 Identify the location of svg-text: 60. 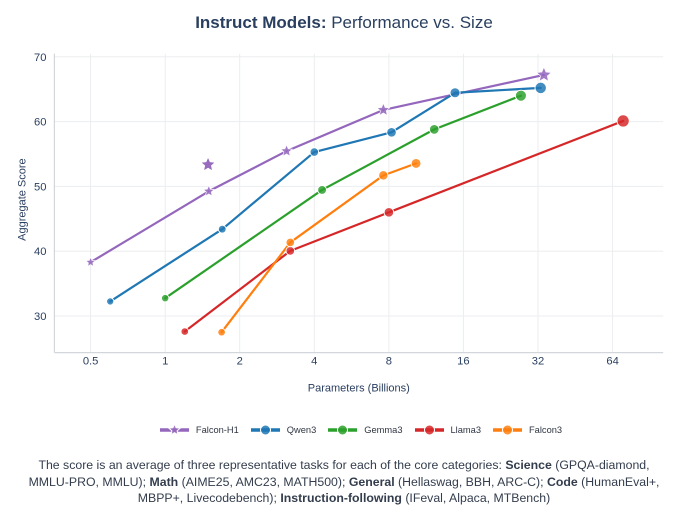
(40, 123).